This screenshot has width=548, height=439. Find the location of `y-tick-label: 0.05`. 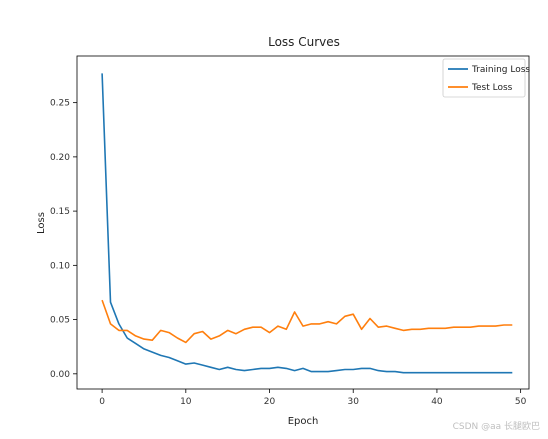

y-tick-label: 0.05 is located at coordinates (60, 321).